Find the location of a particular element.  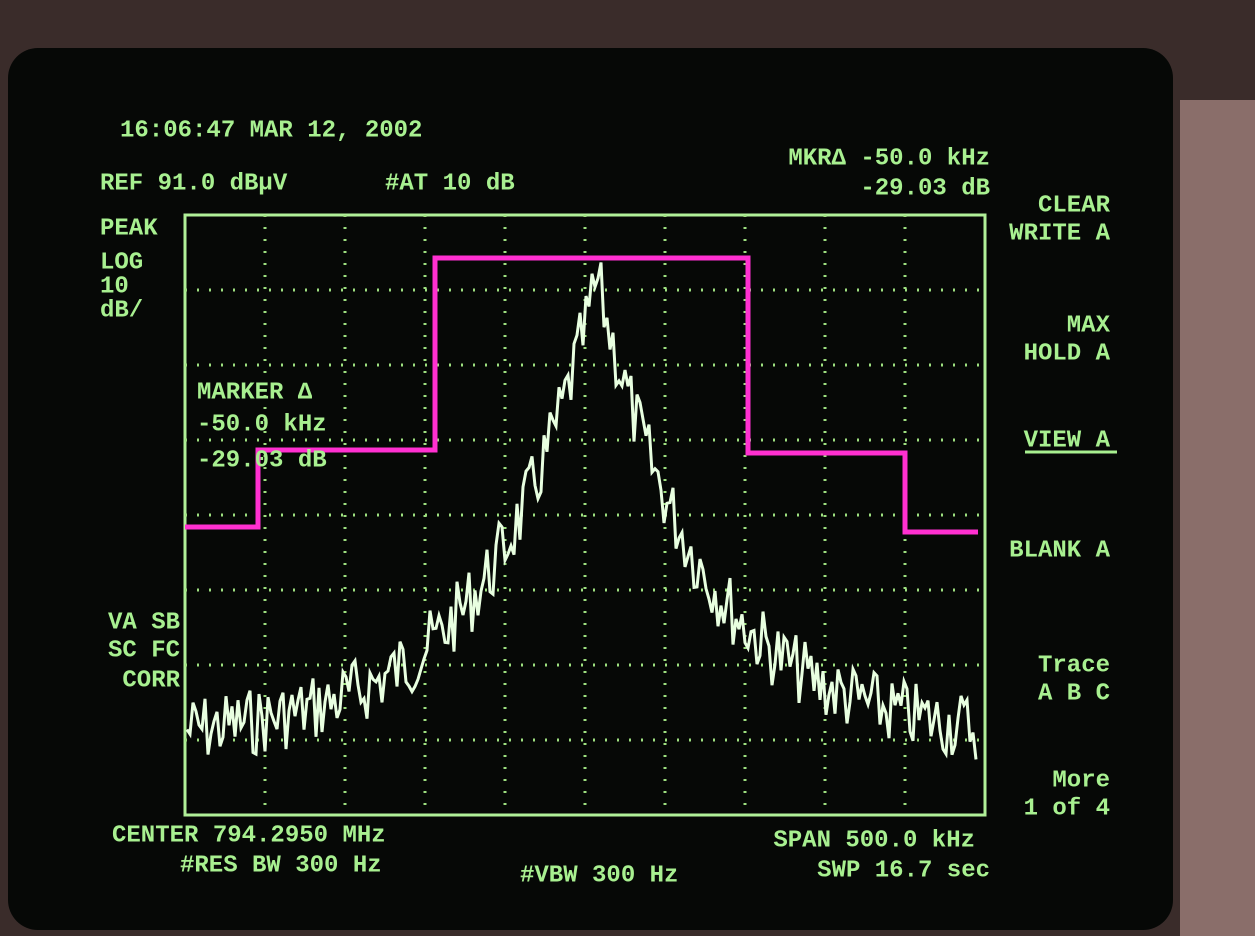

softkey-label: BLANK A is located at coordinates (1059, 550).